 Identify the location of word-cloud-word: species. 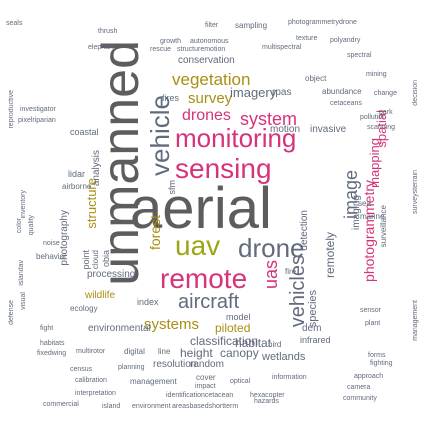
(313, 309).